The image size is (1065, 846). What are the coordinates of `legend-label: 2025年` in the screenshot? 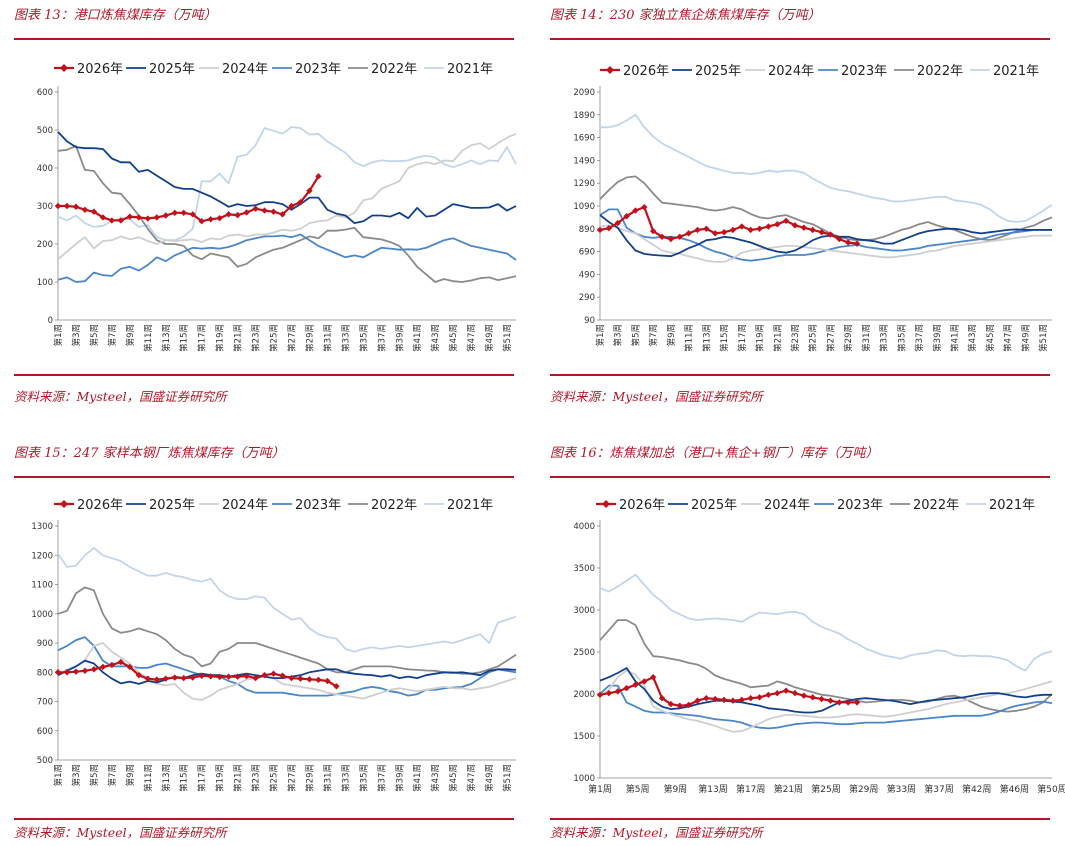 It's located at (714, 505).